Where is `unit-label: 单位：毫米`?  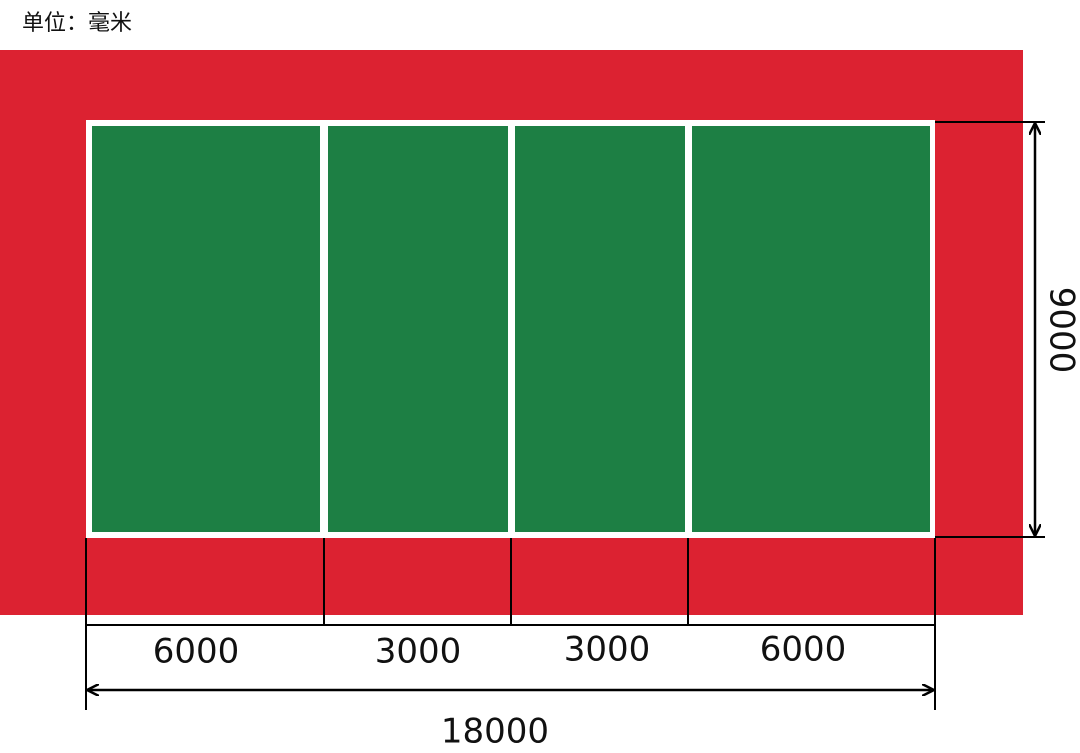 unit-label: 单位：毫米 is located at coordinates (77, 23).